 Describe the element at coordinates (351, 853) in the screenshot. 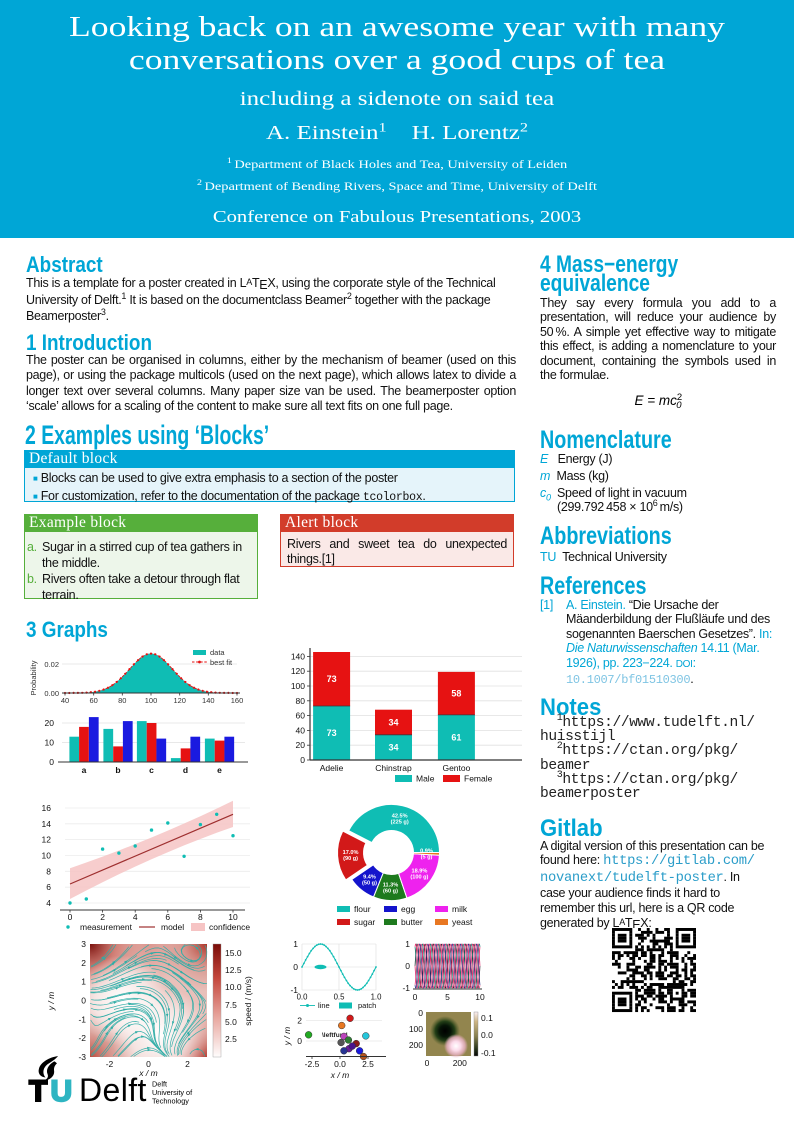

I see `svg-text: 17.0%` at that location.